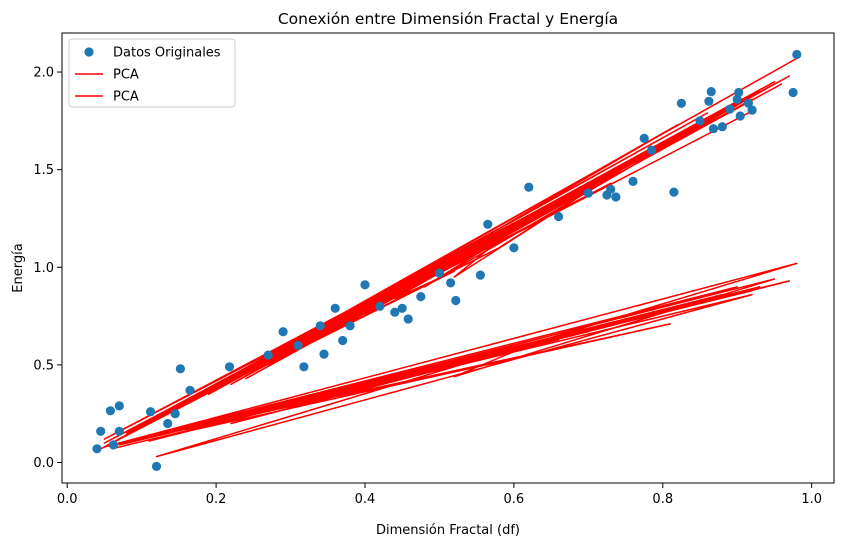 This screenshot has height=548, width=846. Describe the element at coordinates (811, 499) in the screenshot. I see `x-tick-label: 1.0` at that location.